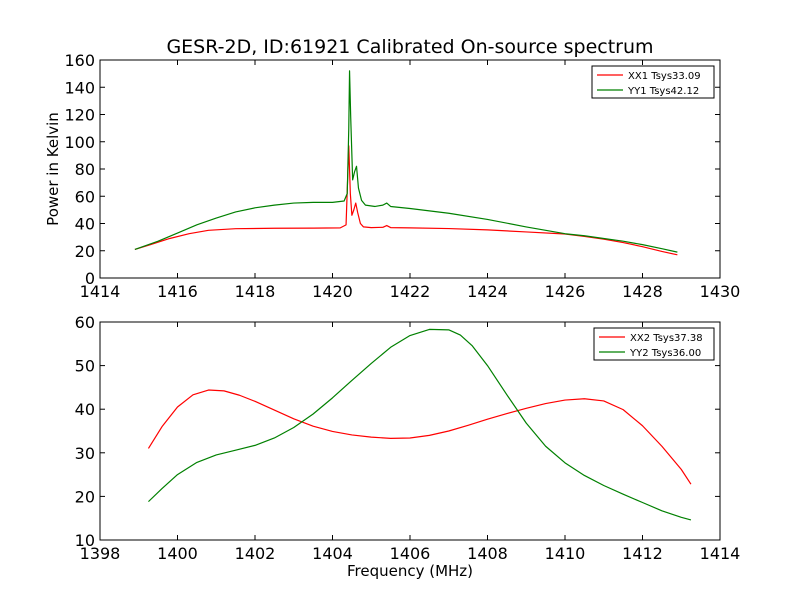 Image resolution: width=800 pixels, height=600 pixels. I want to click on legend: XX2 Tsys37.38 YY2 Tsys36.00, so click(654, 344).